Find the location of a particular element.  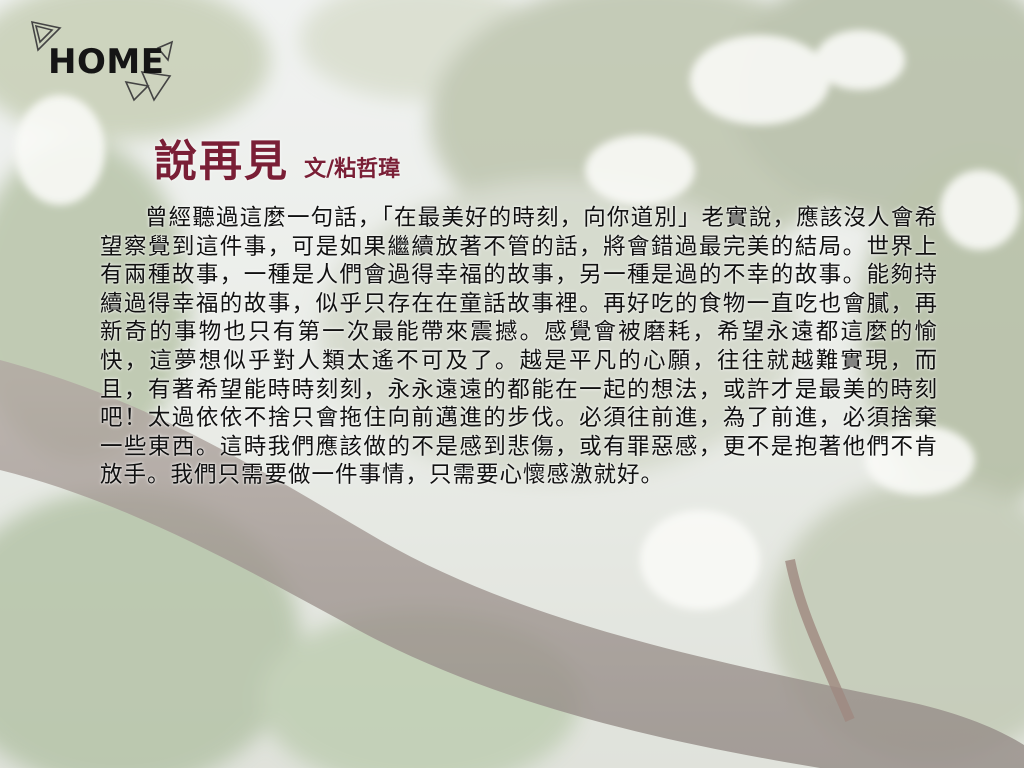

article-author: 文/粘哲瑋 is located at coordinates (352, 169).